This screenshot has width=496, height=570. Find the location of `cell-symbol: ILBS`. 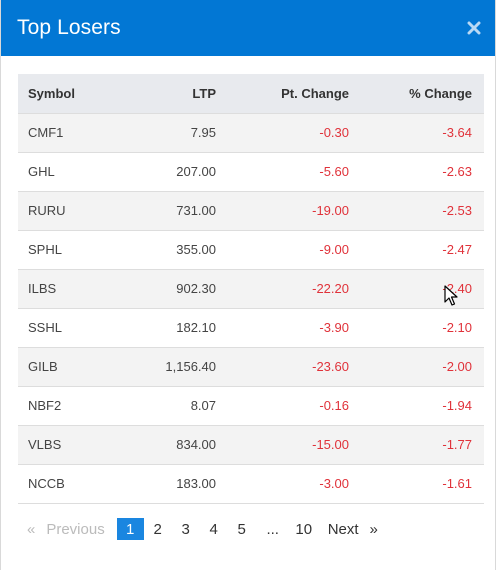

cell-symbol: ILBS is located at coordinates (42, 288).